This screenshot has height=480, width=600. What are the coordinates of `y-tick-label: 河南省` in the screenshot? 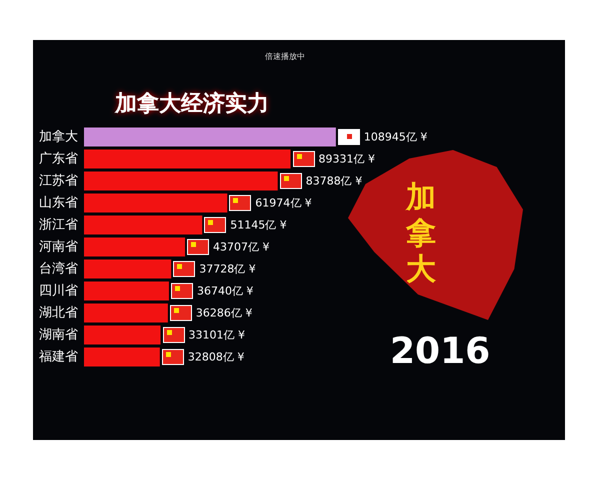 It's located at (58, 247).